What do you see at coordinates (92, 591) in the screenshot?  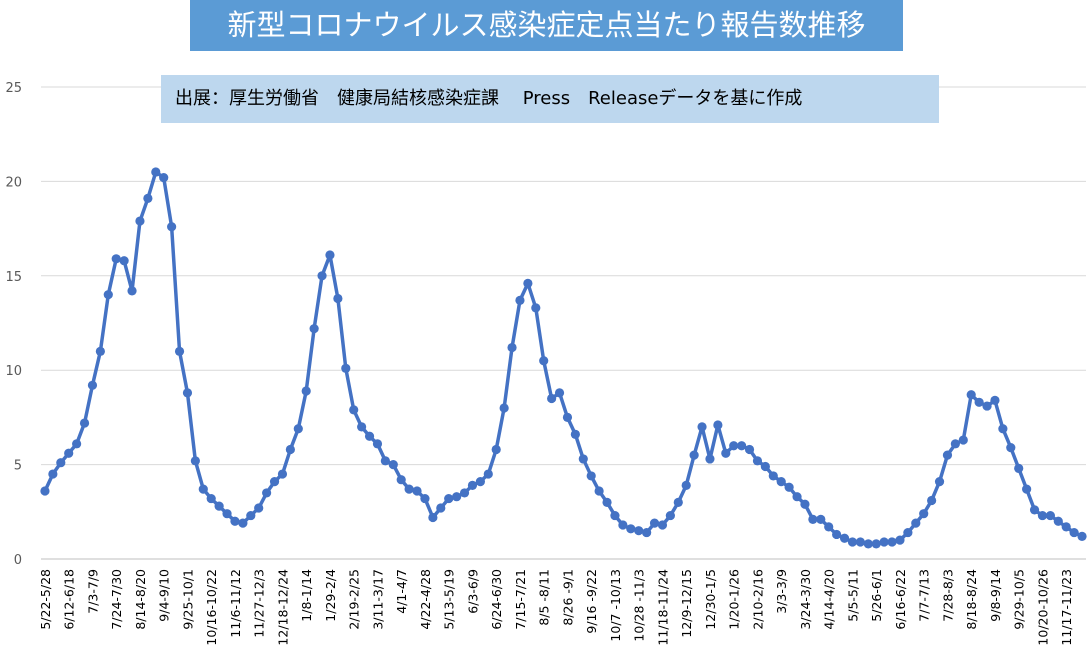 I see `x-tick-label: 7/3-7/9` at bounding box center [92, 591].